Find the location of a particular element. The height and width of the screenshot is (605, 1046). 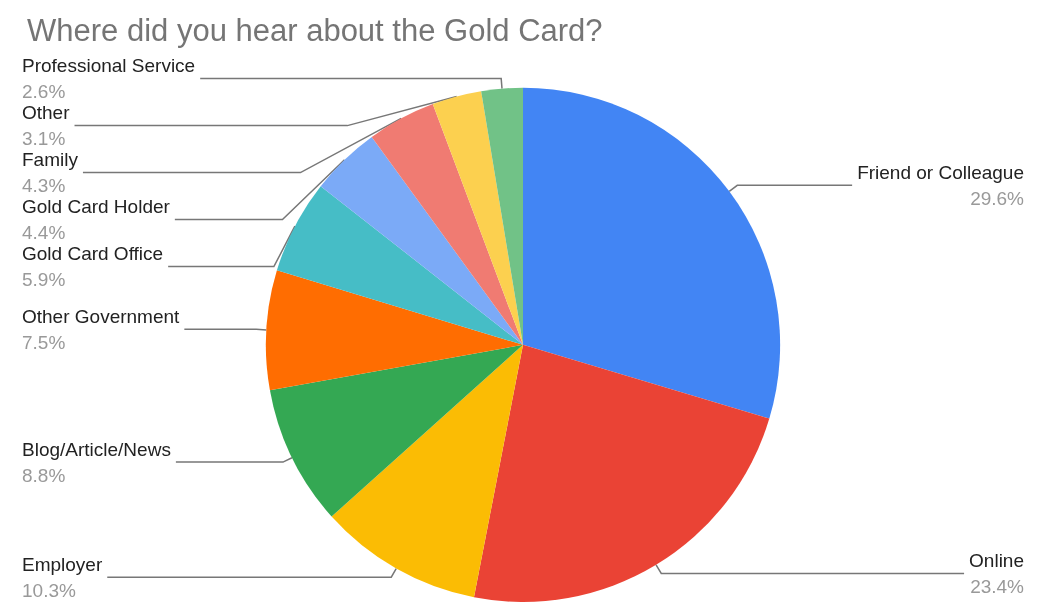

slice-label: Professional Service is located at coordinates (109, 66).